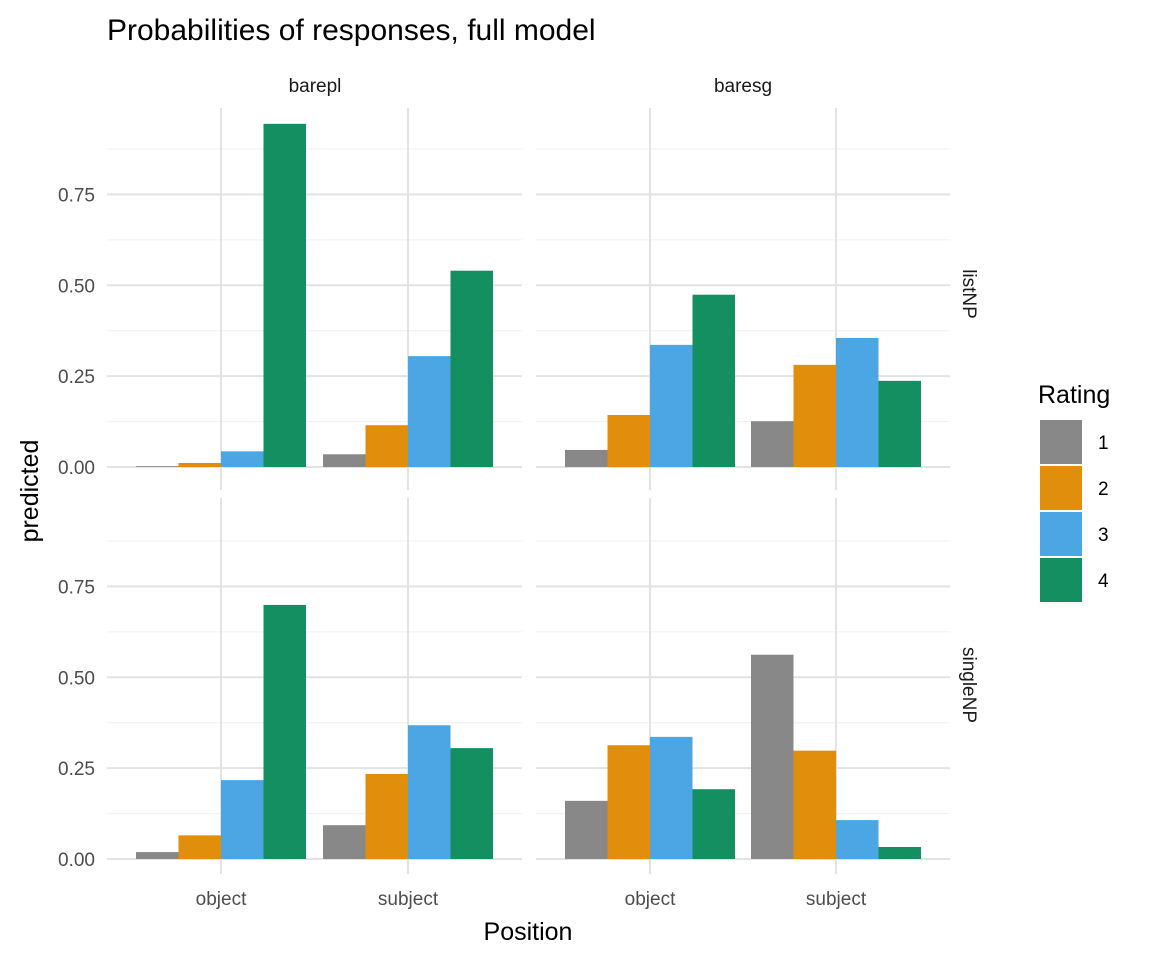 This screenshot has width=1152, height=960. I want to click on legend-label-2: 2, so click(1103, 489).